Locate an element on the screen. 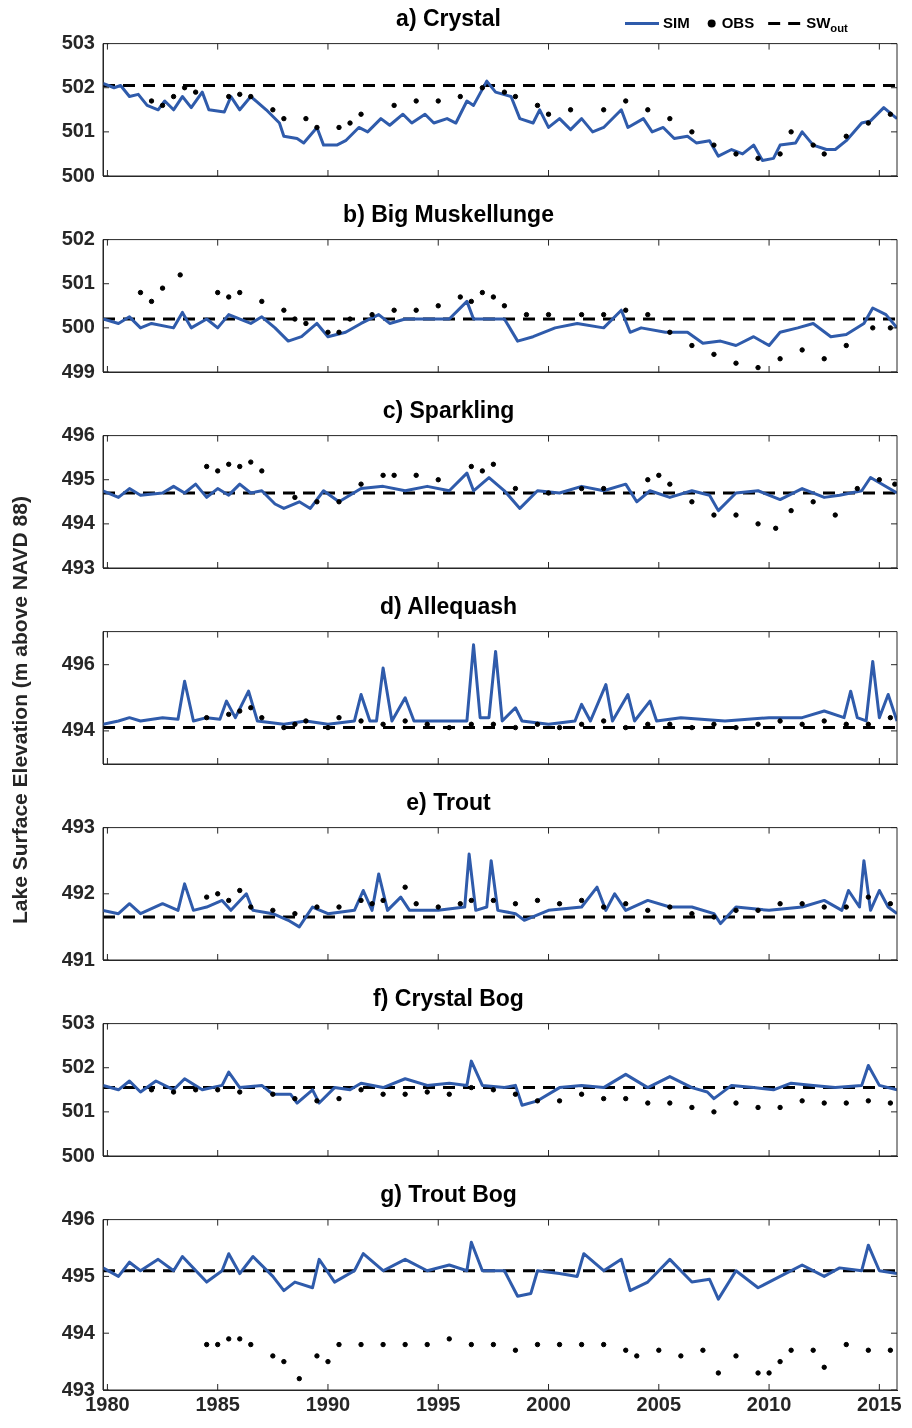 Image resolution: width=912 pixels, height=1428 pixels. x-tick-label: 2015 is located at coordinates (879, 1403).